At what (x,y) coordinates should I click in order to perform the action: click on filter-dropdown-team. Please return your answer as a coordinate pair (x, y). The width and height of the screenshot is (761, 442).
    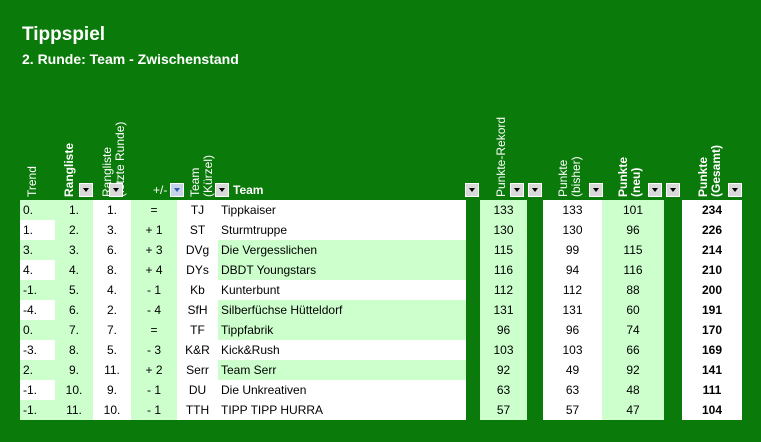
    Looking at the image, I should click on (472, 190).